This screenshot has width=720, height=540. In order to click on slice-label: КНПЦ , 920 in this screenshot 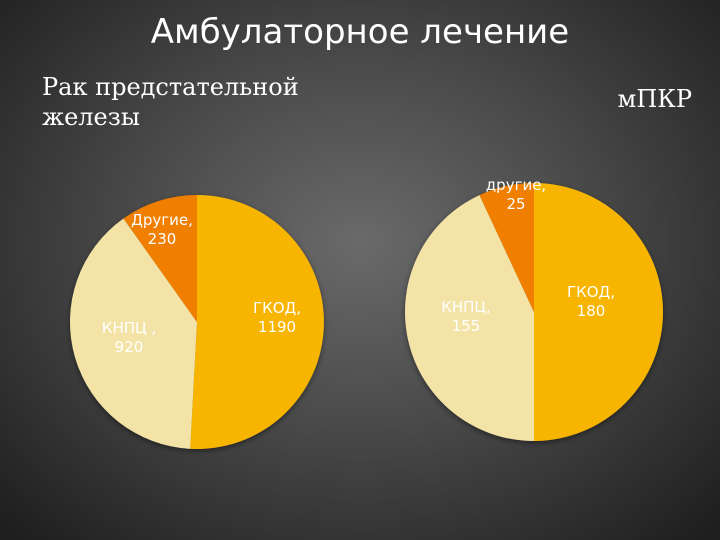, I will do `click(129, 337)`.